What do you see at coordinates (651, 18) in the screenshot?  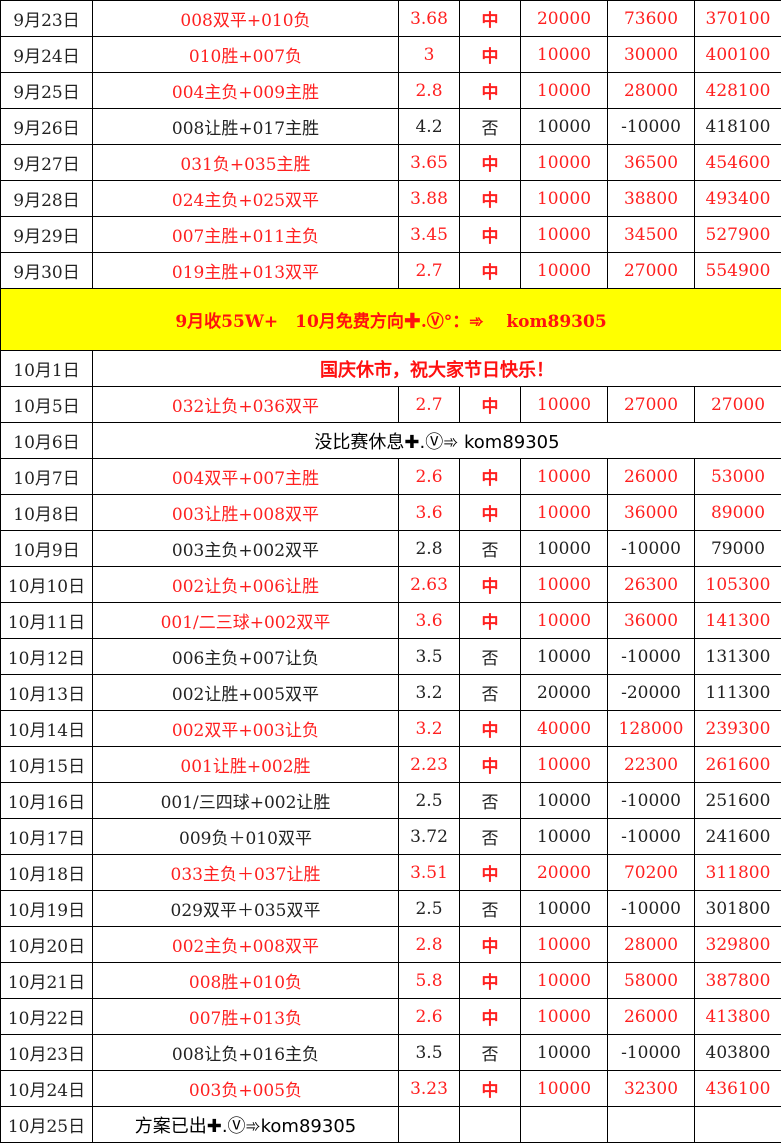 I see `profit-cell: 73600` at bounding box center [651, 18].